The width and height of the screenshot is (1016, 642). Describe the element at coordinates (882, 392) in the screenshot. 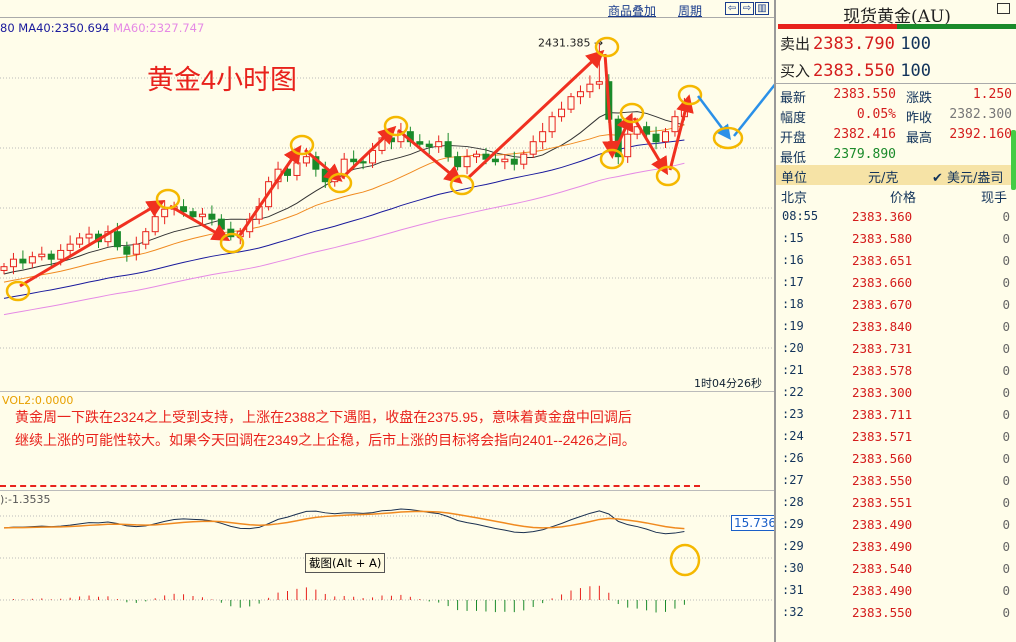

I see `tick-price: 2383.300` at that location.